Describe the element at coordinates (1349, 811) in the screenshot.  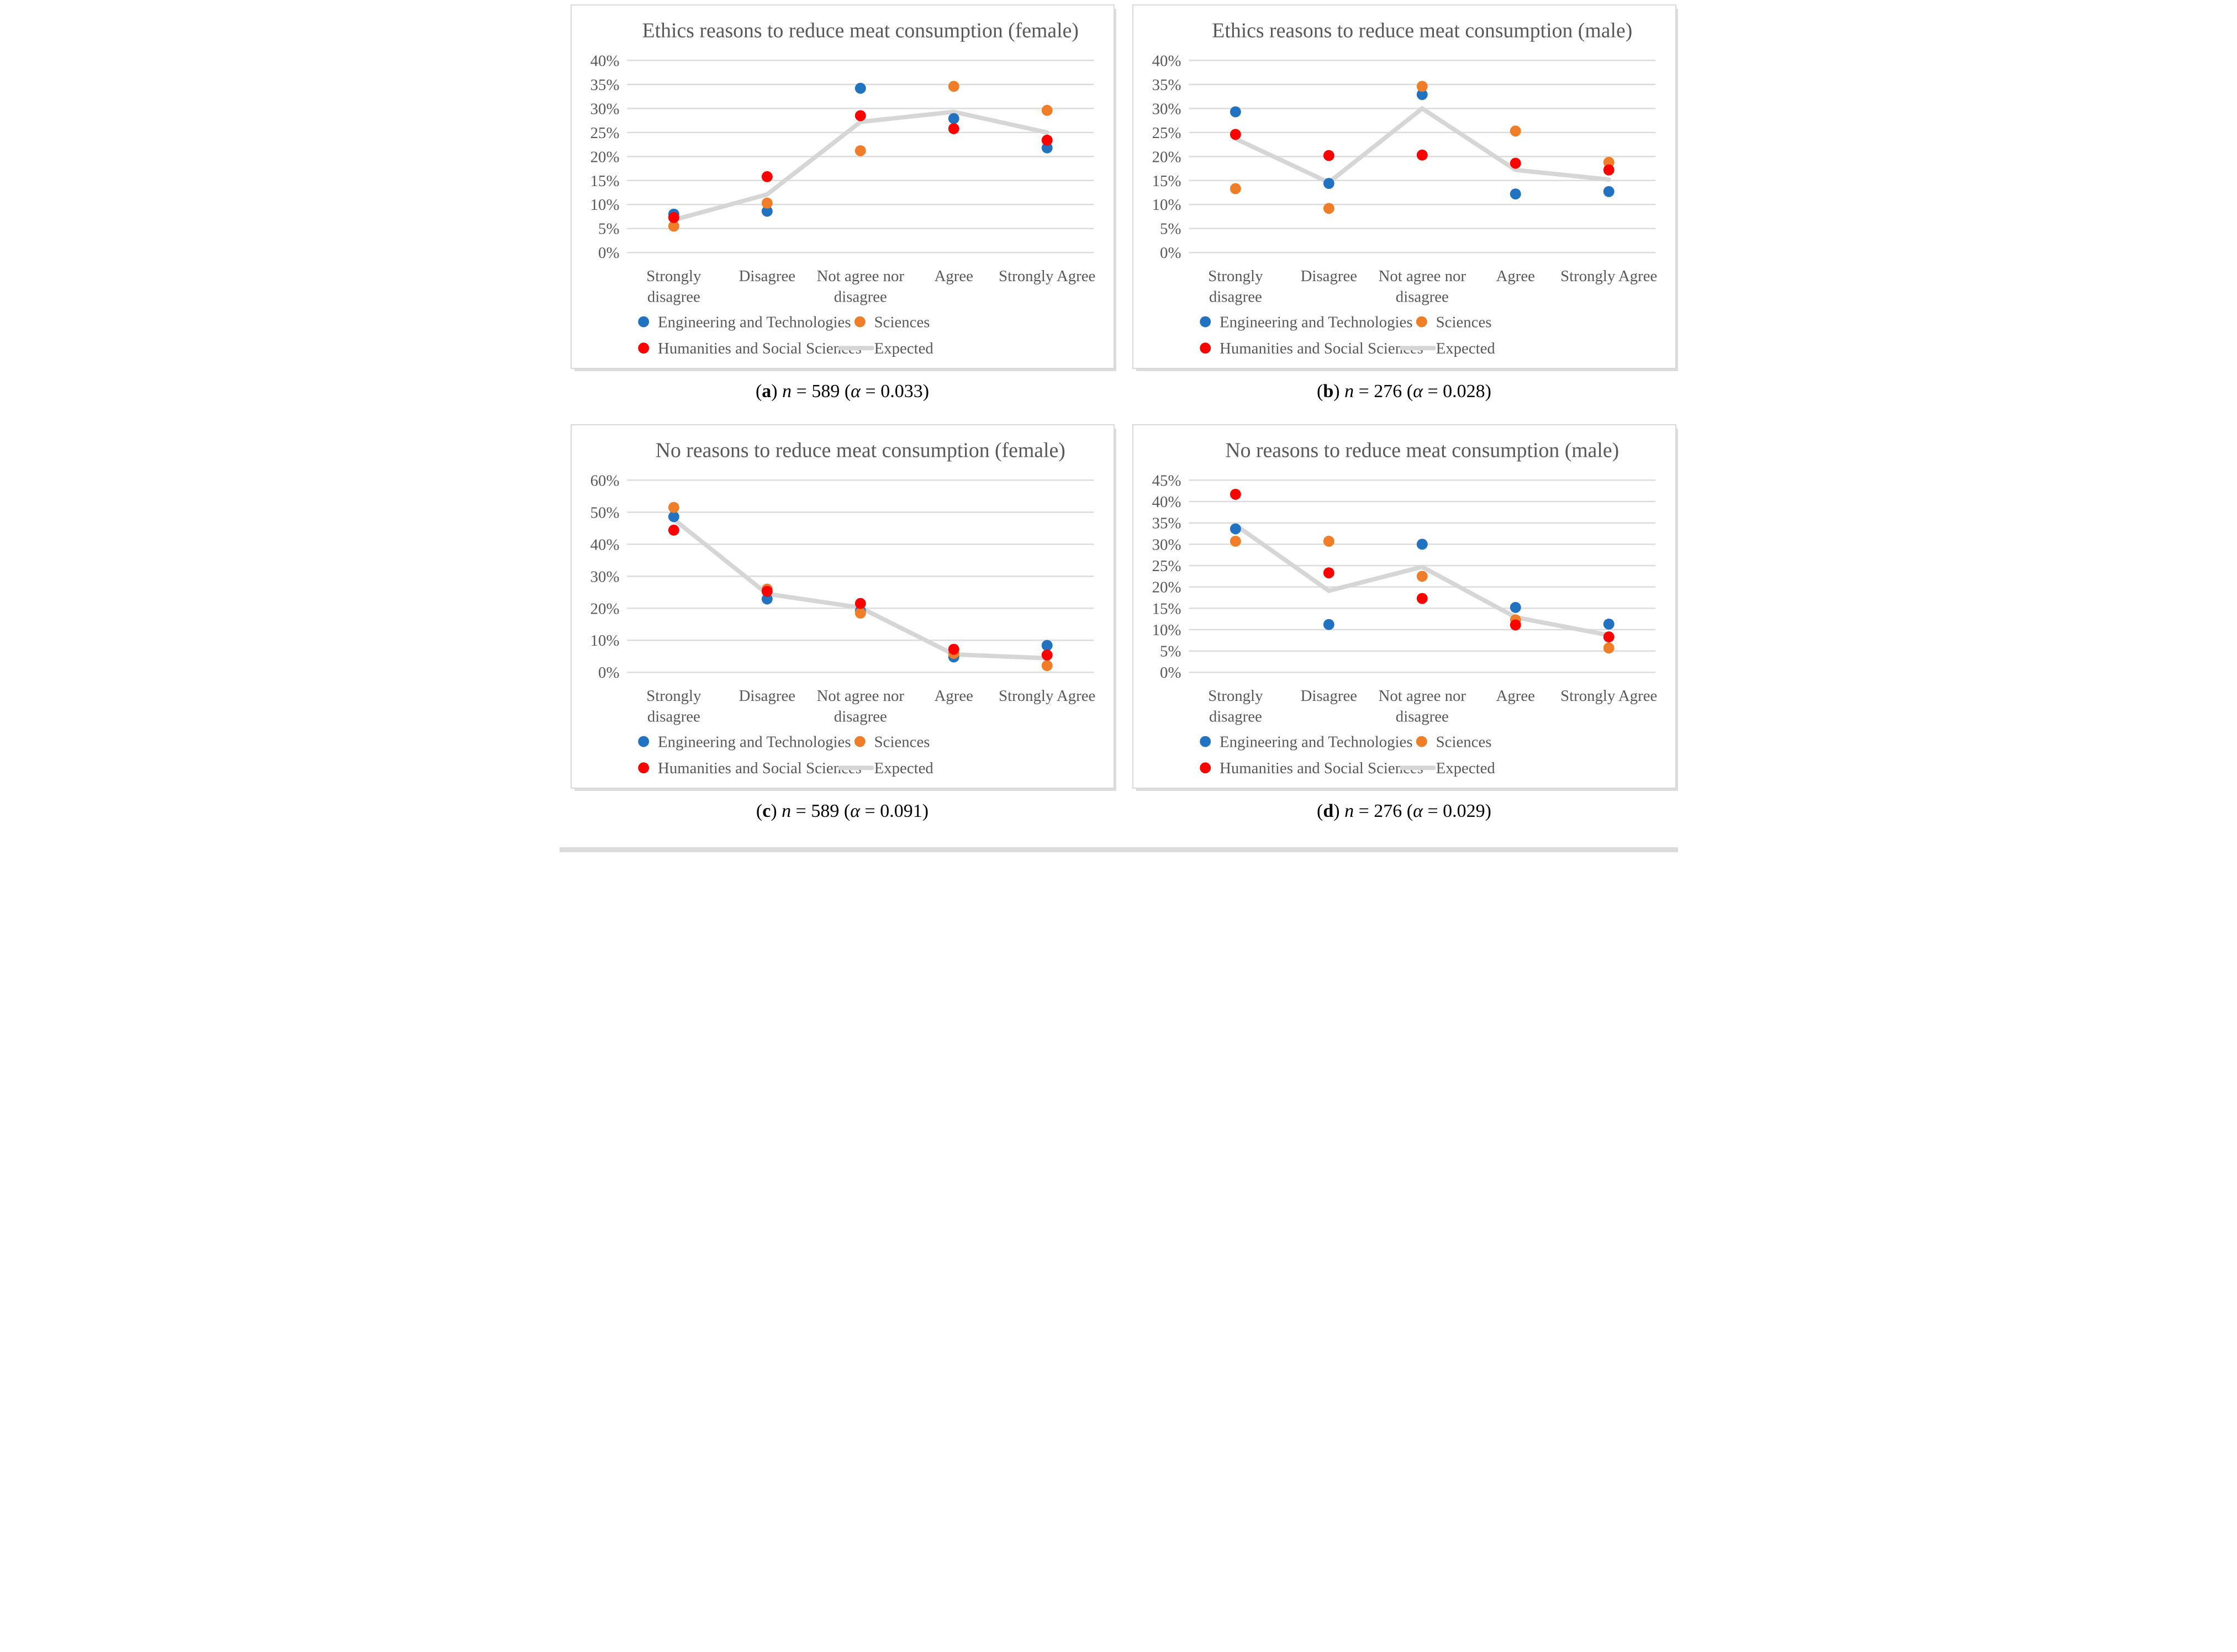
I see `caption-d-n-symbol: n` at that location.